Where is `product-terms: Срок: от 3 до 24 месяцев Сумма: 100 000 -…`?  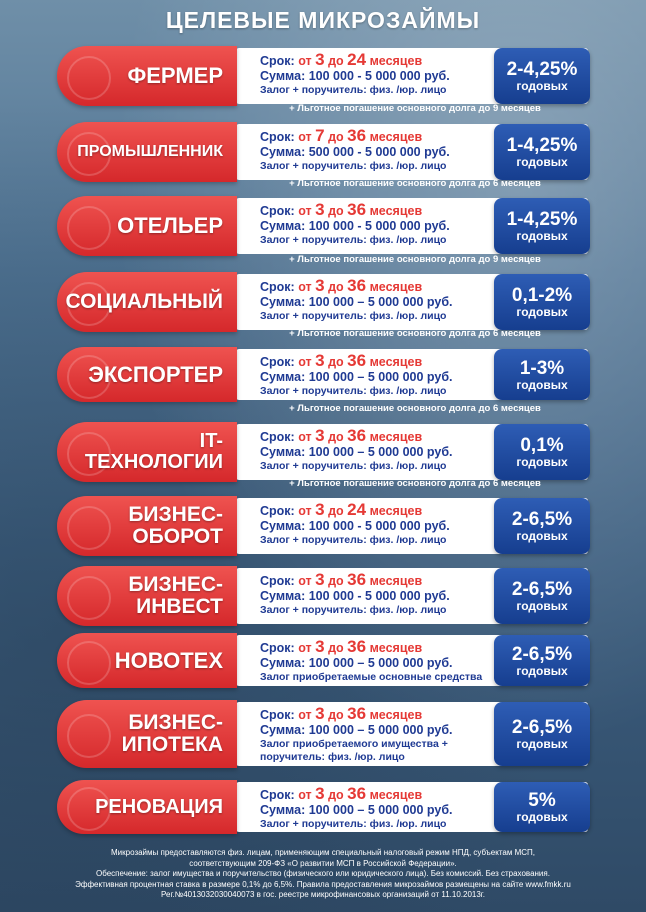
product-terms: Срок: от 3 до 24 месяцев Сумма: 100 000 -… is located at coordinates (355, 73).